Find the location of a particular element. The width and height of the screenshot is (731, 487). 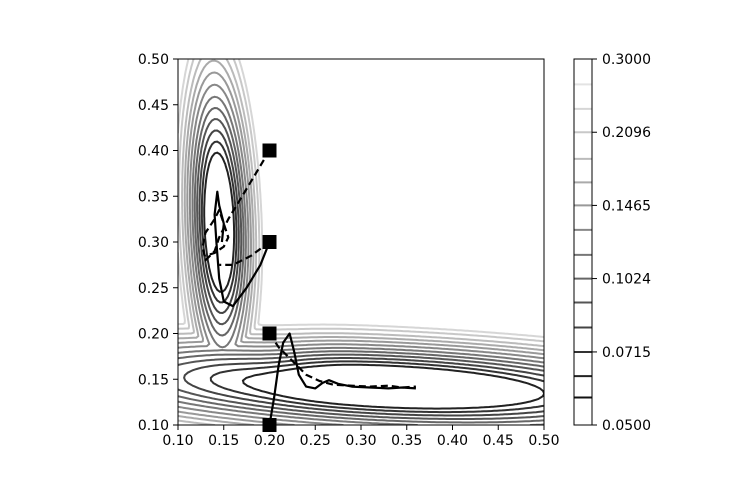

x-tick-label-3: 0.25 is located at coordinates (315, 441).